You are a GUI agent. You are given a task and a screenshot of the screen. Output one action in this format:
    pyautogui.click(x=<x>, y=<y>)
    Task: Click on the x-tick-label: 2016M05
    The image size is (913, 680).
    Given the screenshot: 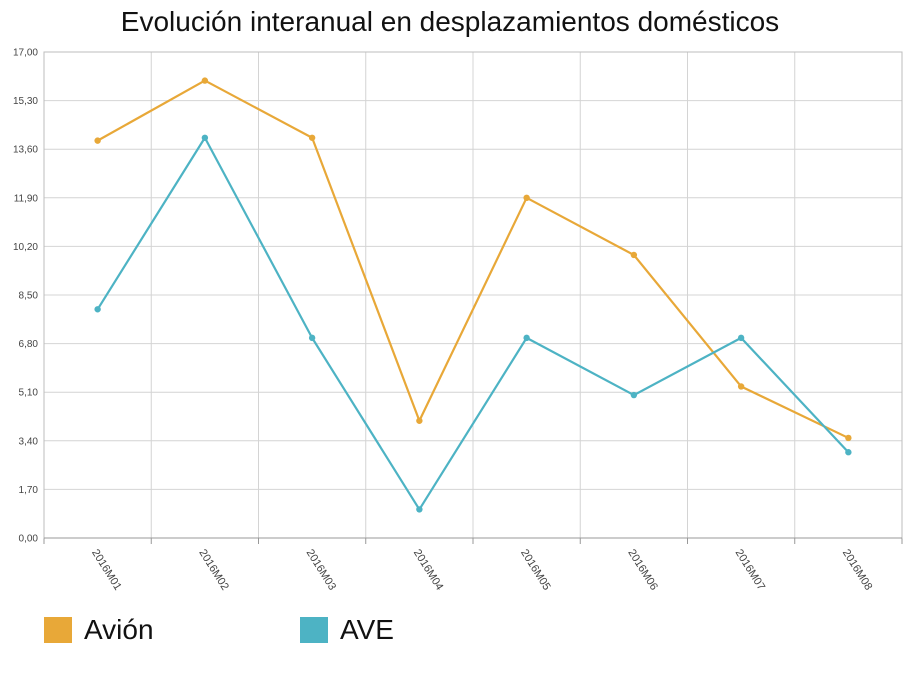 What is the action you would take?
    pyautogui.click(x=535, y=569)
    